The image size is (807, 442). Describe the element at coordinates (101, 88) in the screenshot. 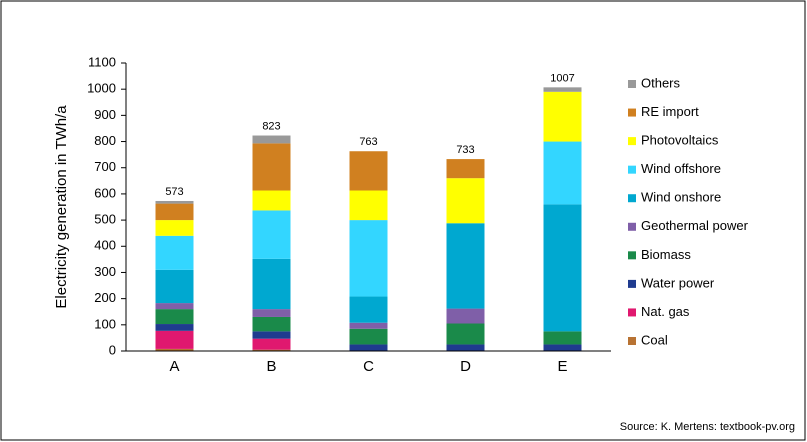

I see `y-tick-label: 1000` at that location.